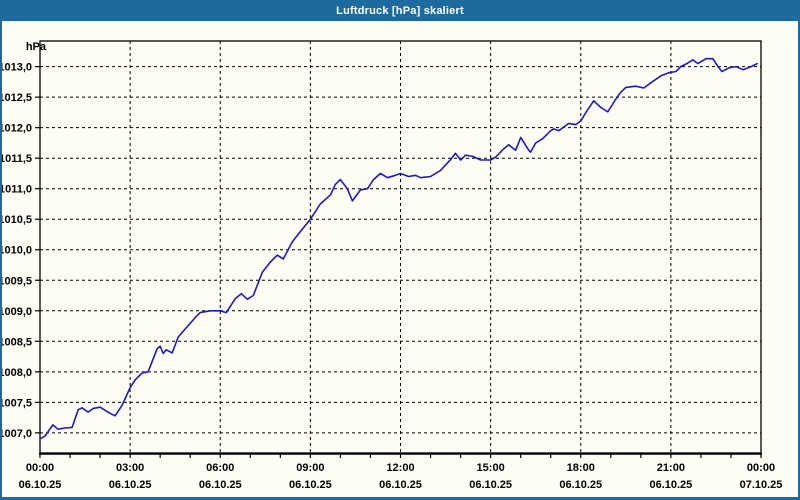 Image resolution: width=800 pixels, height=500 pixels. I want to click on x-tick-time-label: 09:00, so click(310, 468).